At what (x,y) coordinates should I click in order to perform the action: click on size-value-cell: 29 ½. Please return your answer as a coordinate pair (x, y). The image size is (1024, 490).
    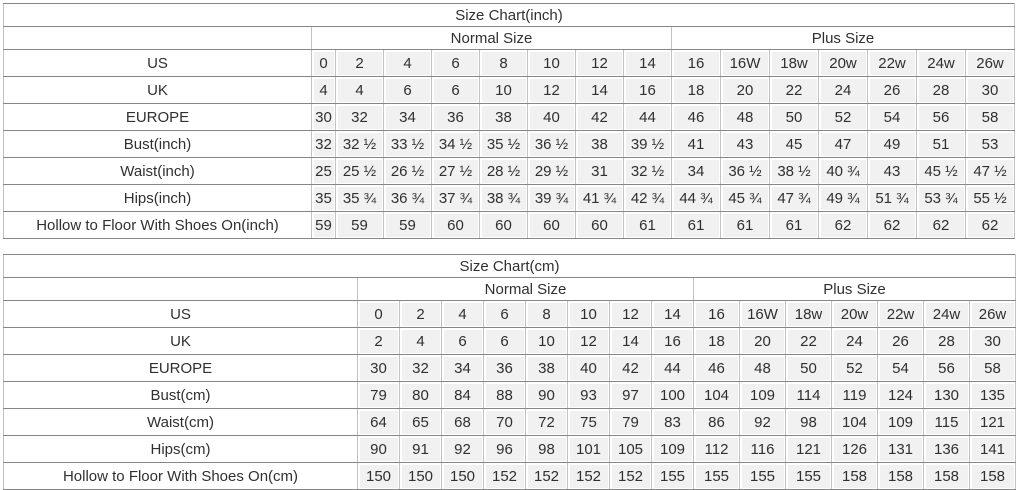
    Looking at the image, I should click on (551, 171).